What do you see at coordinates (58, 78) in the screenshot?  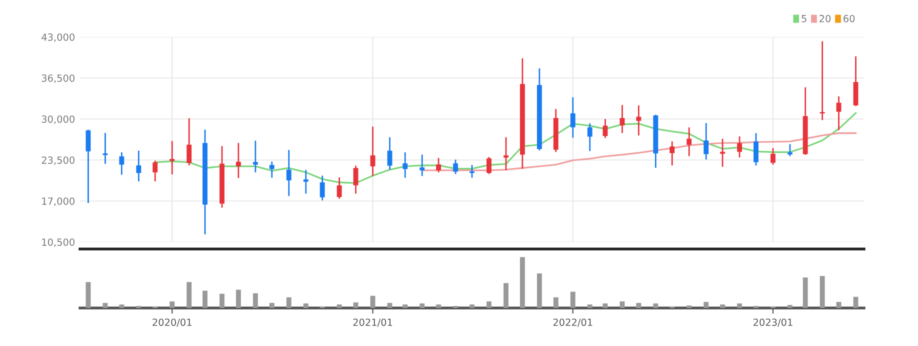 I see `y-tick-label: 36,500` at bounding box center [58, 78].